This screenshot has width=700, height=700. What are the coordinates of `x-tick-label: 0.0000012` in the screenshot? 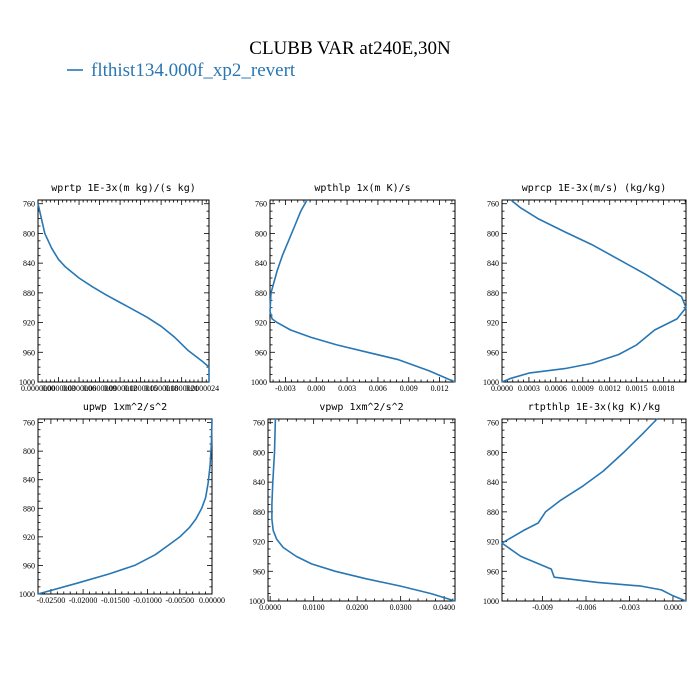 It's located at (120, 388).